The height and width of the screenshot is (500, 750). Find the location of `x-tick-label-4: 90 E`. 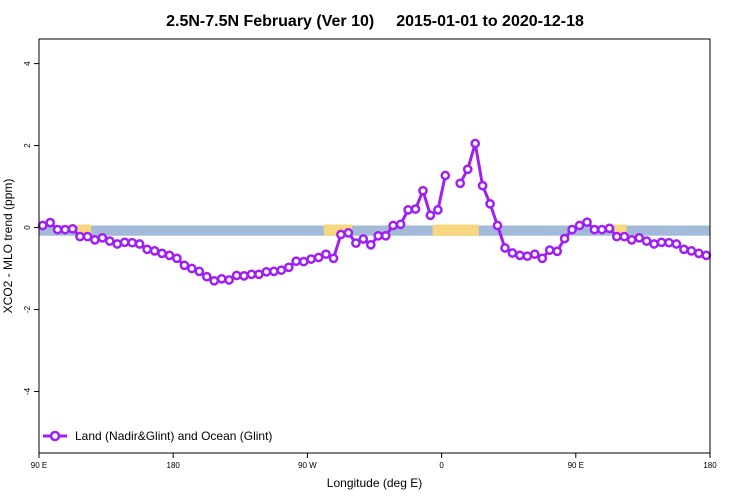

x-tick-label-4: 90 E is located at coordinates (576, 465).